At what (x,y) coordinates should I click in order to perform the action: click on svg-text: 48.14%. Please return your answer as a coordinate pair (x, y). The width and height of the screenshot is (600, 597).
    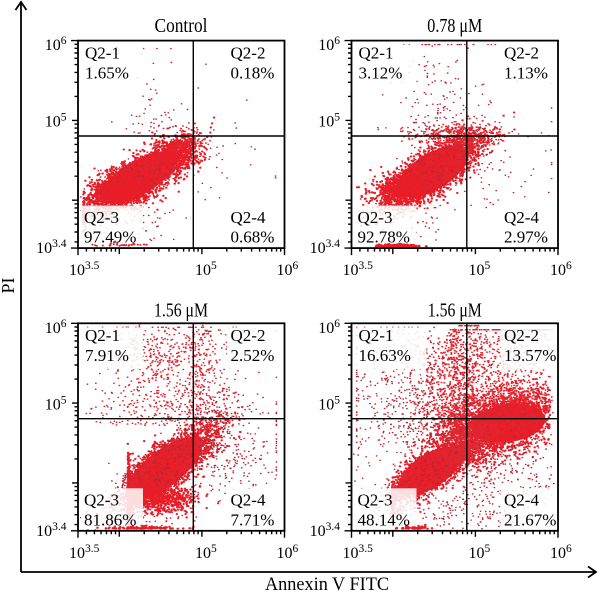
    Looking at the image, I should click on (384, 519).